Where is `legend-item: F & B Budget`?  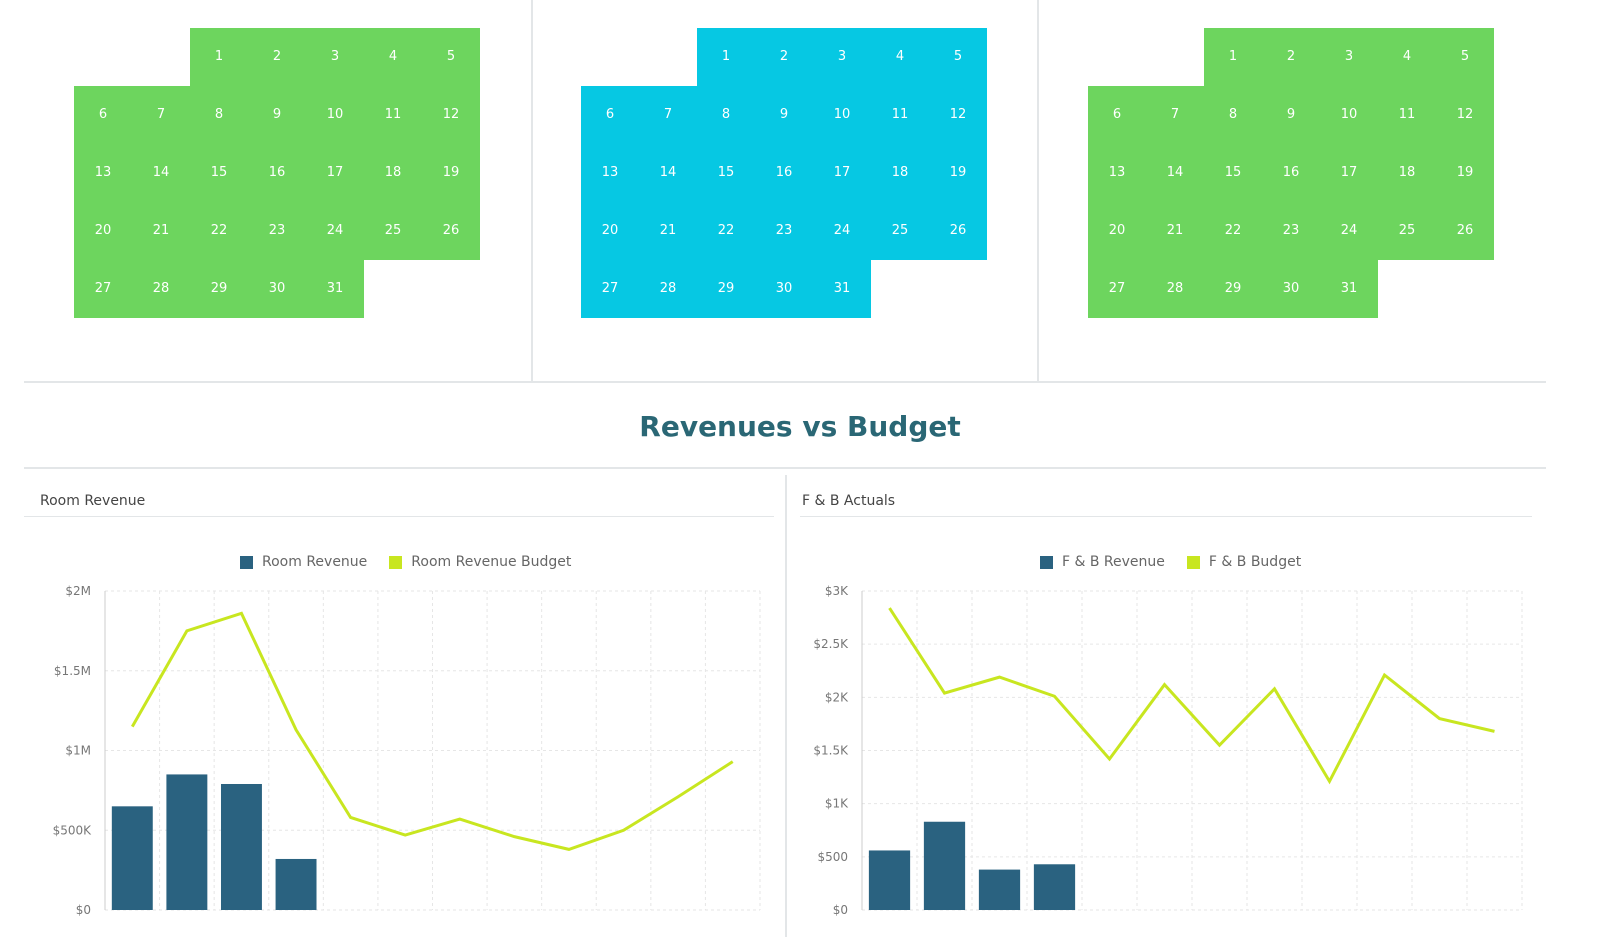 legend-item: F & B Budget is located at coordinates (1243, 562).